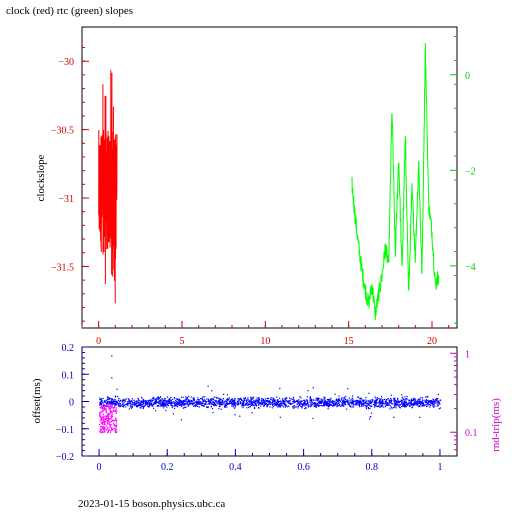 Image resolution: width=512 pixels, height=512 pixels. What do you see at coordinates (471, 433) in the screenshot?
I see `bottom-right-tick-label: 0.1` at bounding box center [471, 433].